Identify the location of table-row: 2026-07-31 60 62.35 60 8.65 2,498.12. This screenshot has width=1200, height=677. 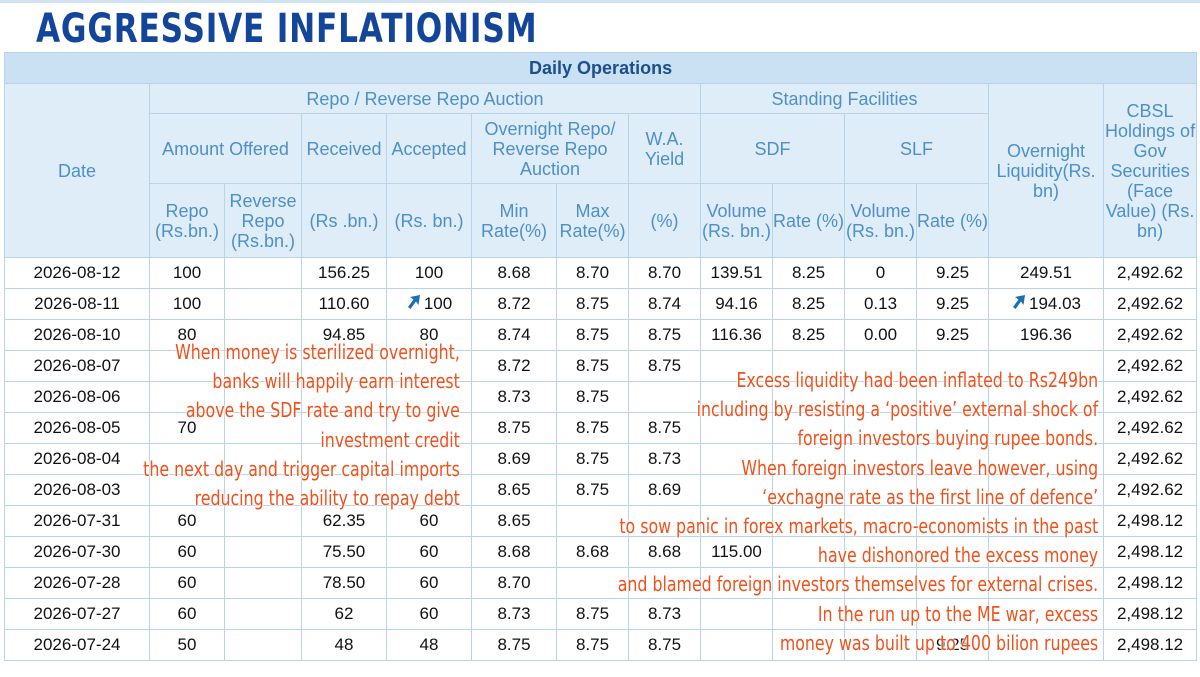
(601, 521).